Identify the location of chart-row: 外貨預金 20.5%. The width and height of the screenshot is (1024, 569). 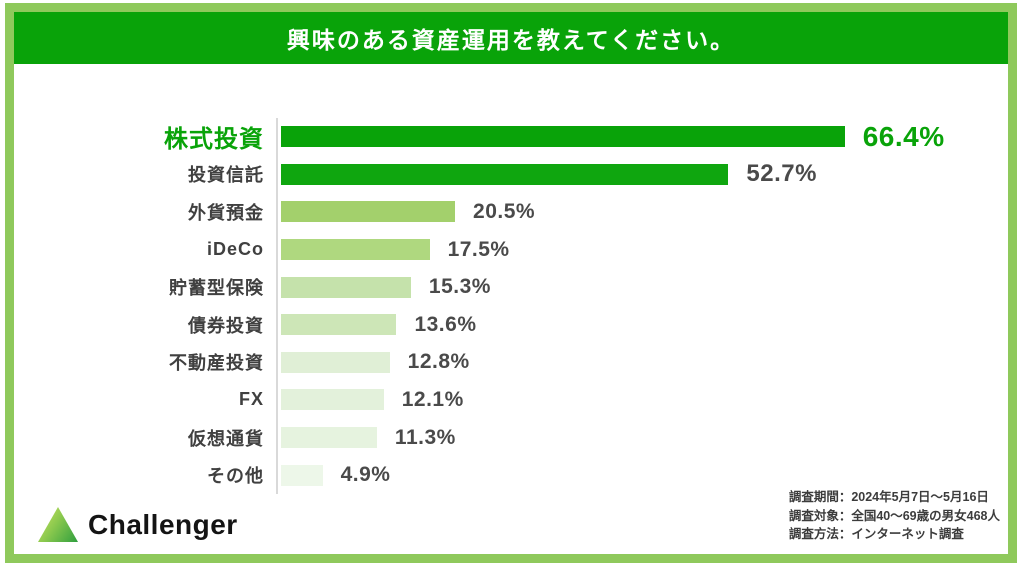
(511, 212).